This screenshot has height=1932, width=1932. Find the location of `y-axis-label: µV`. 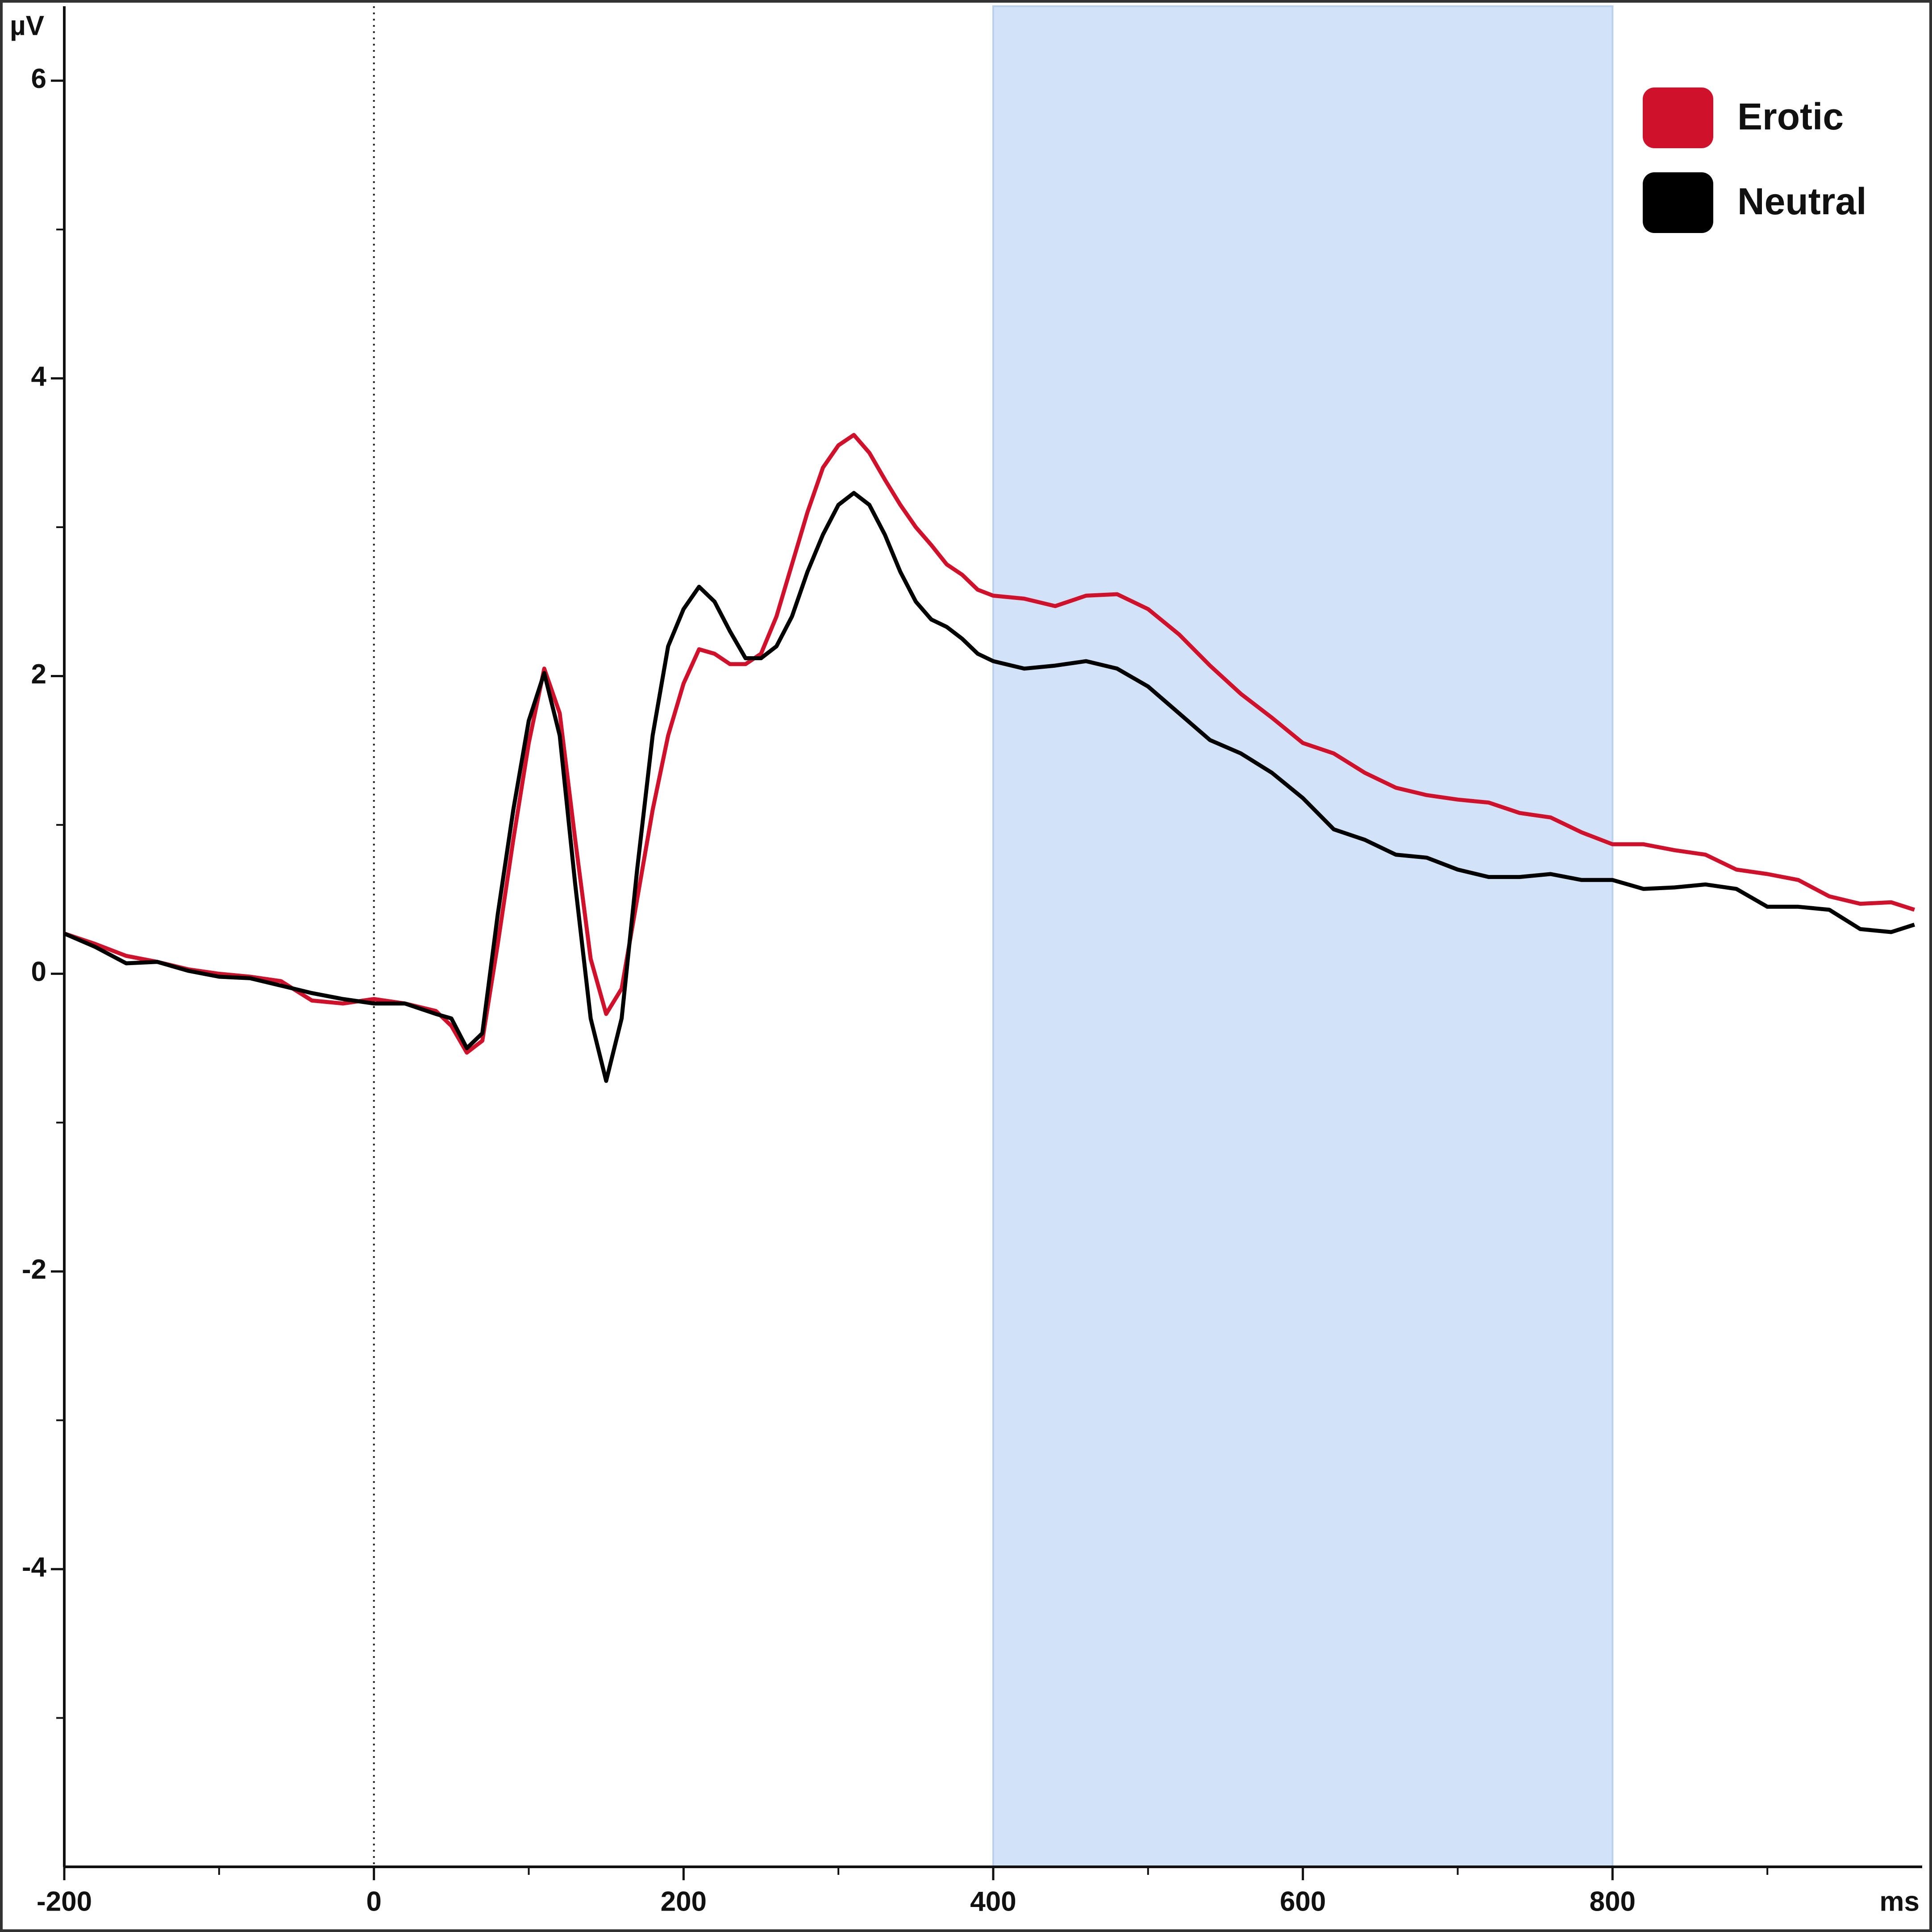

y-axis-label: µV is located at coordinates (27, 25).